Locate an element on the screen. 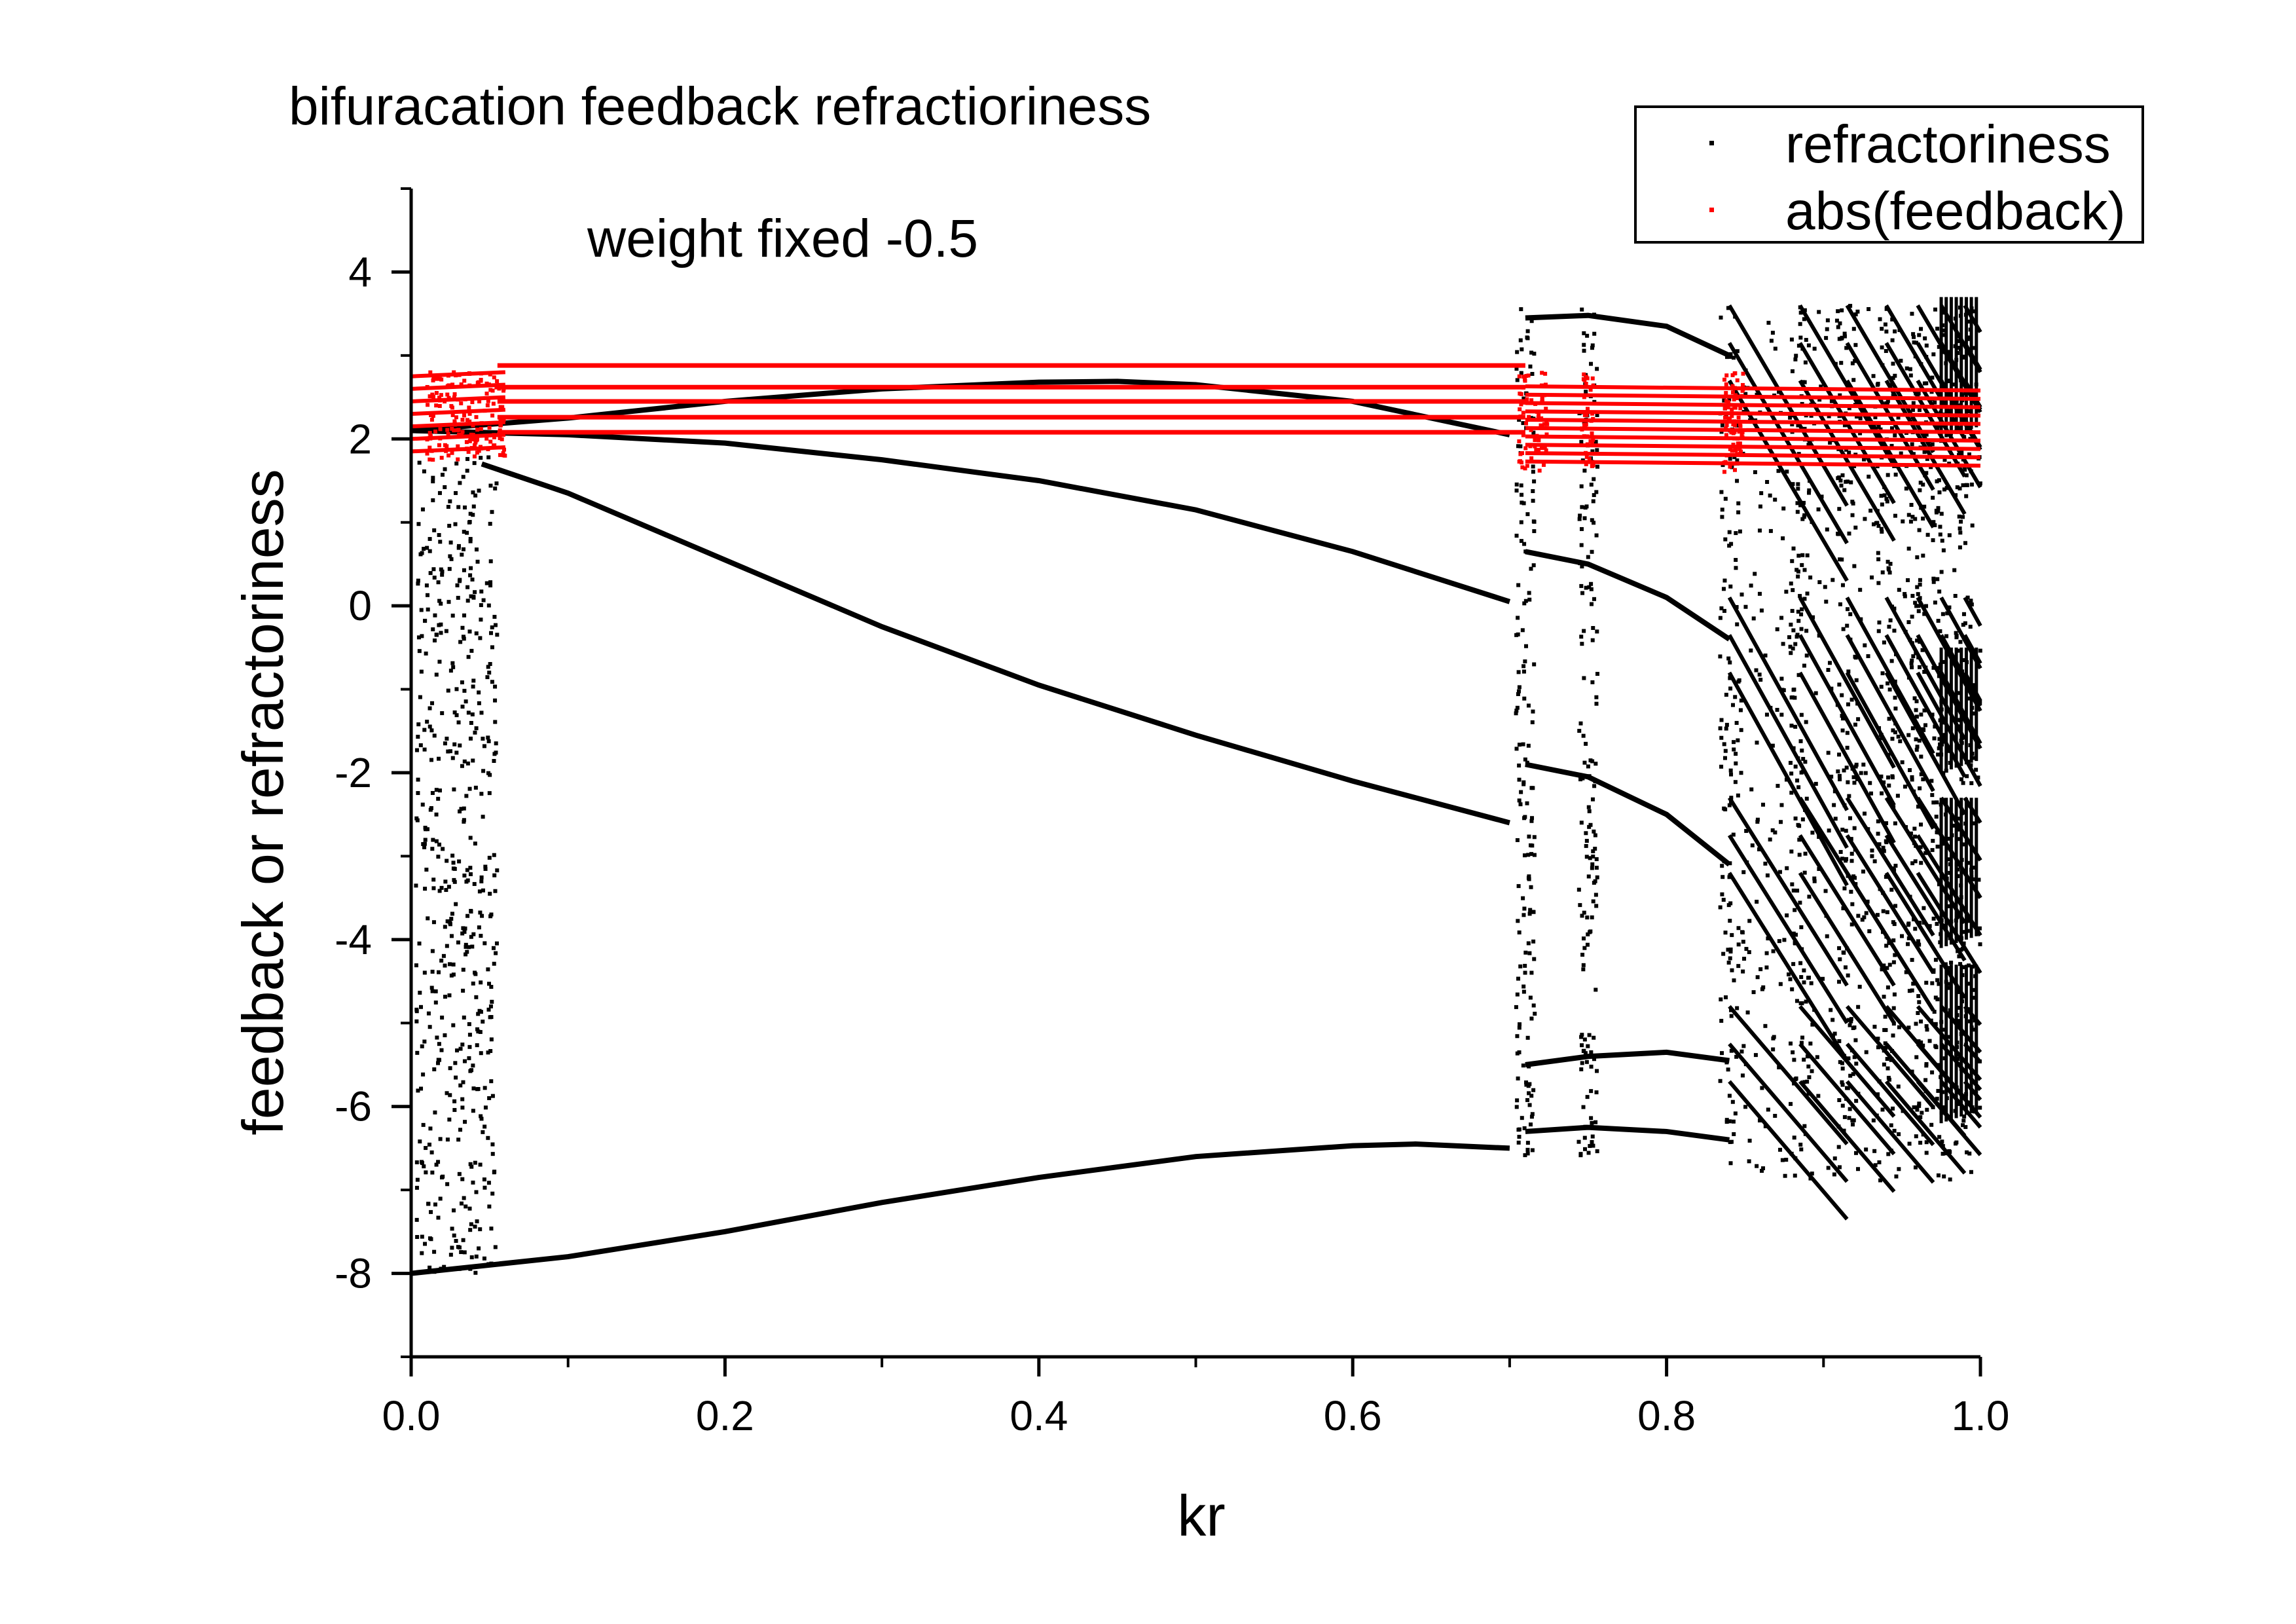 Image resolution: width=2296 pixels, height=1624 pixels. refractoriness-cascade-arc is located at coordinates (1890, 1057).